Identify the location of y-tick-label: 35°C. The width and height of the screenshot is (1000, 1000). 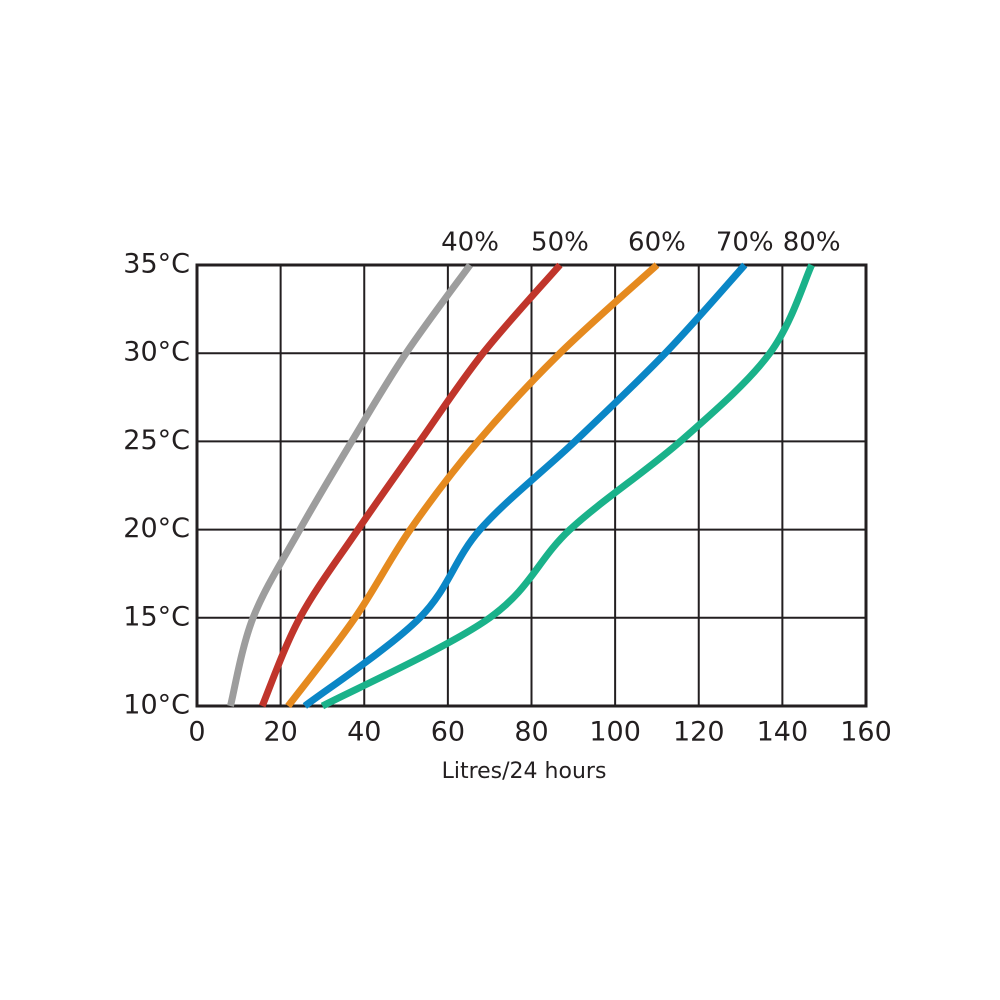
(156, 264).